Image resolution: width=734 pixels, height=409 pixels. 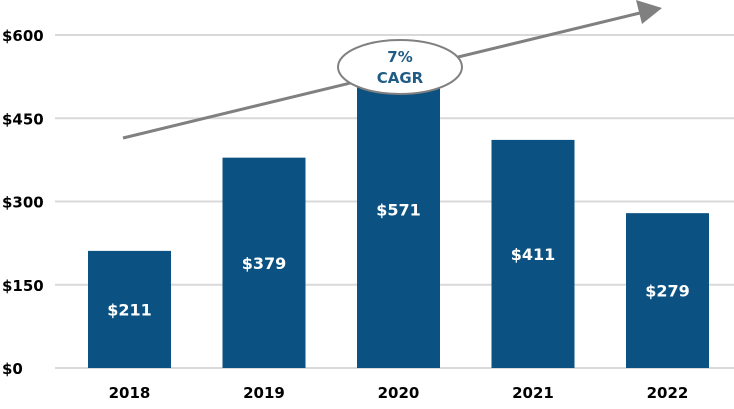 What do you see at coordinates (533, 393) in the screenshot?
I see `x-tick-label: 2021` at bounding box center [533, 393].